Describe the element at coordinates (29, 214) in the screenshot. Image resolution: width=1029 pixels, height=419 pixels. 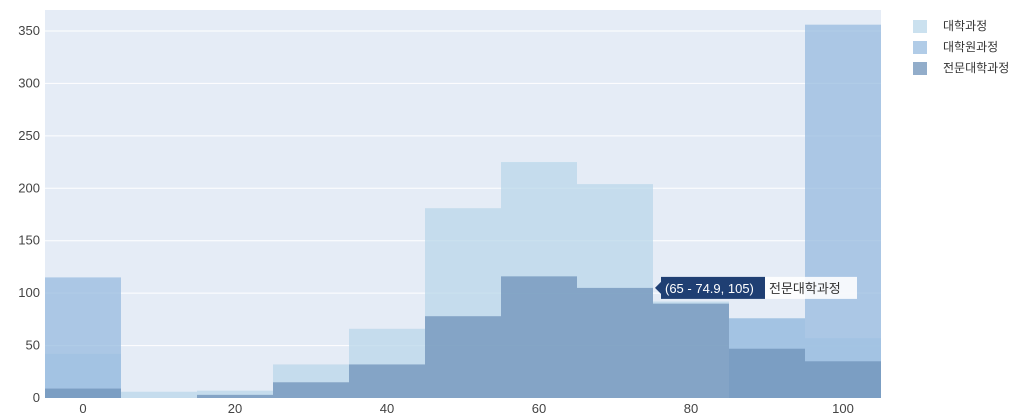
I see `y-axis: 0 50 100 150 200 250 300 350` at that location.